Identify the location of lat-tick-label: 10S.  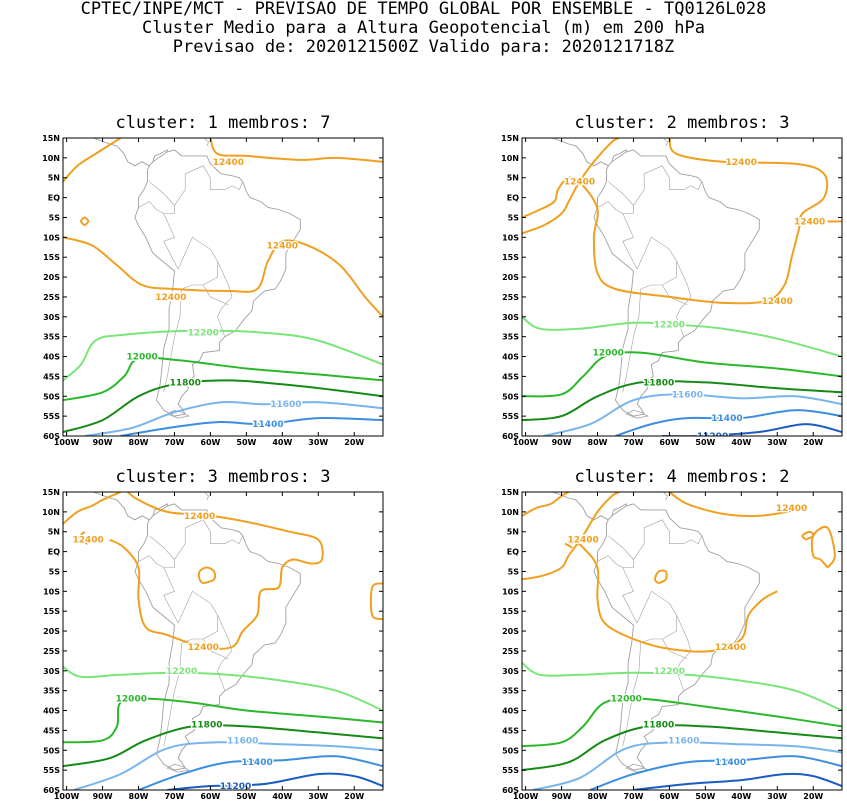
(510, 237).